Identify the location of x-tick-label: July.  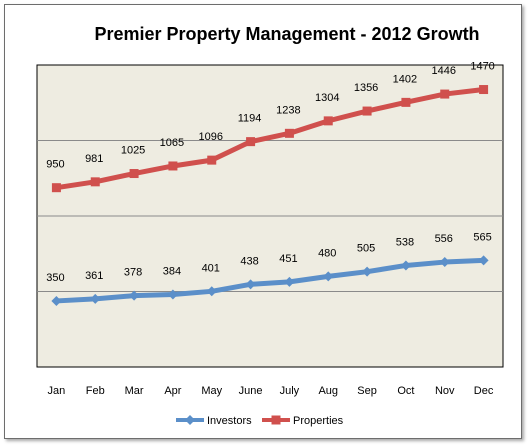
(290, 391).